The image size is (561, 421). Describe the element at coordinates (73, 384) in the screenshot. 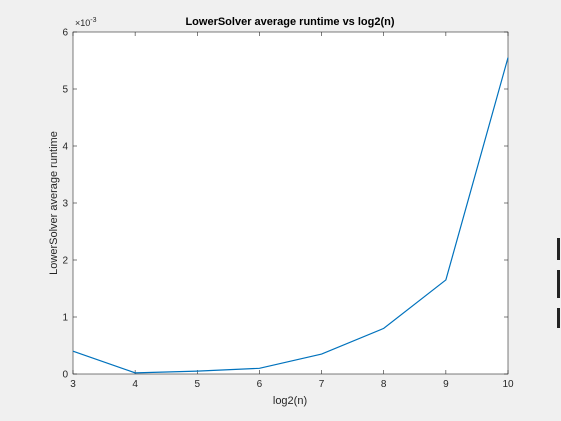

I see `x-tick-label: 3` at that location.